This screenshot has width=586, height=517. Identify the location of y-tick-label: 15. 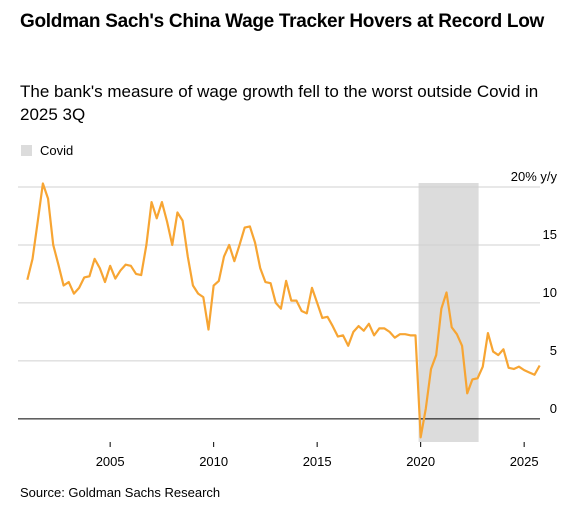
(550, 234).